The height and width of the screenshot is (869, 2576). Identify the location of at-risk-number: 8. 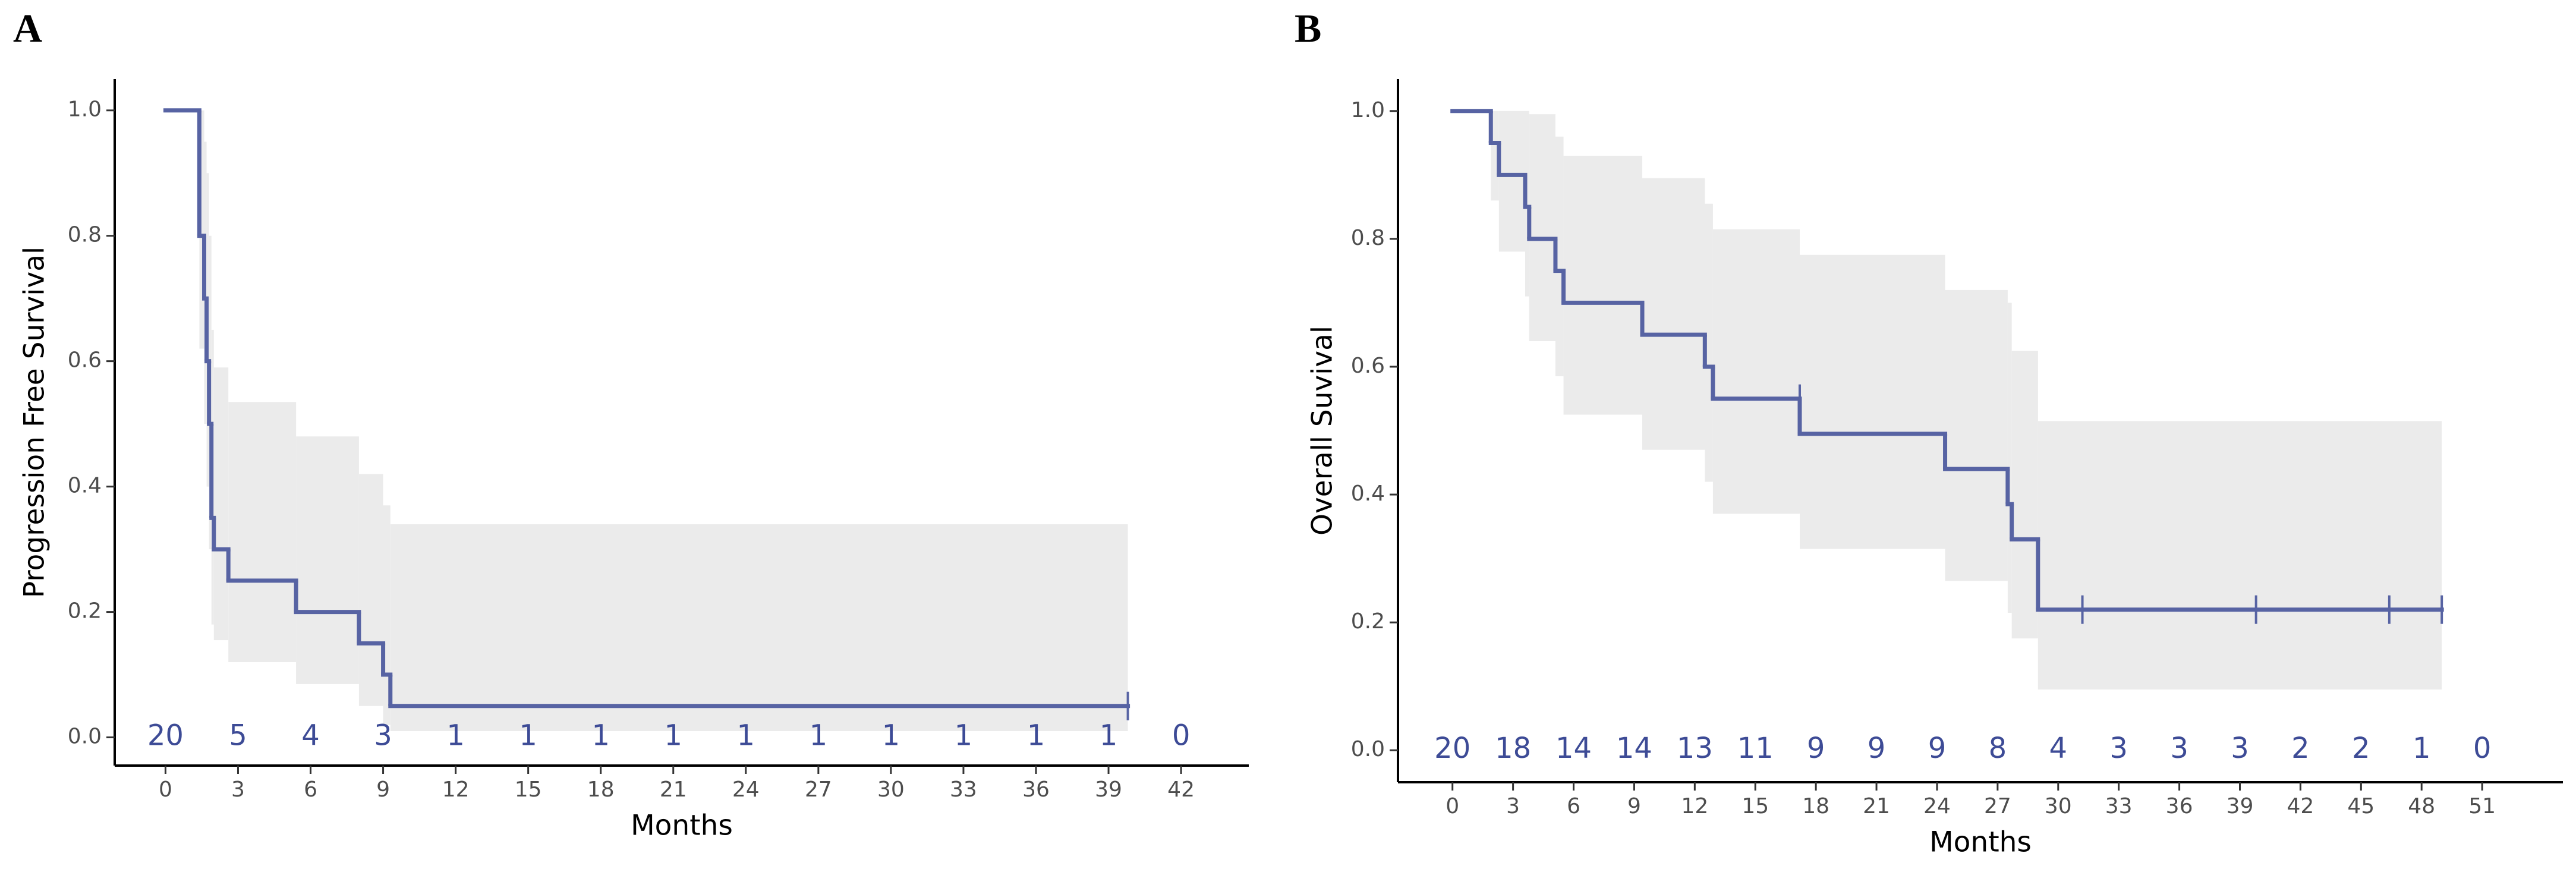
(1998, 748).